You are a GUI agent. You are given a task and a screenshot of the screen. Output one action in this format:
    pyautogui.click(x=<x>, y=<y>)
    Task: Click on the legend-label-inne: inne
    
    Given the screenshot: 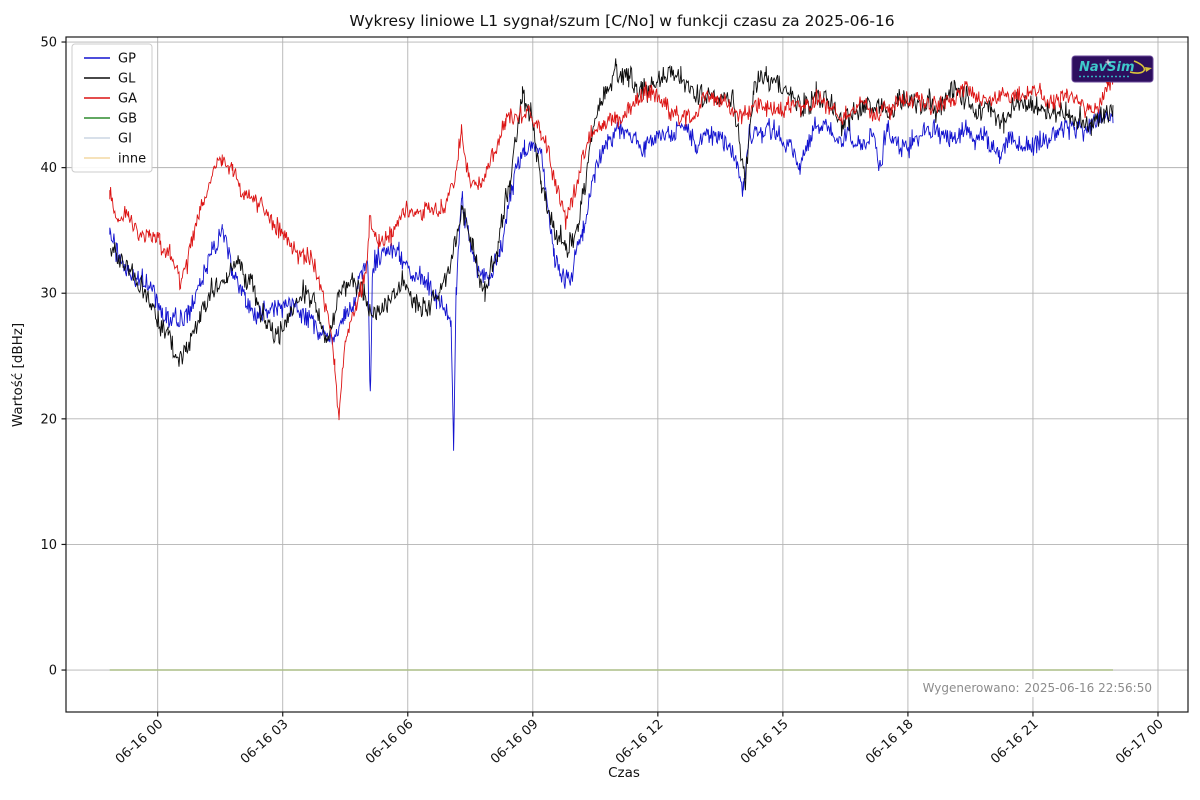 What is the action you would take?
    pyautogui.click(x=132, y=159)
    